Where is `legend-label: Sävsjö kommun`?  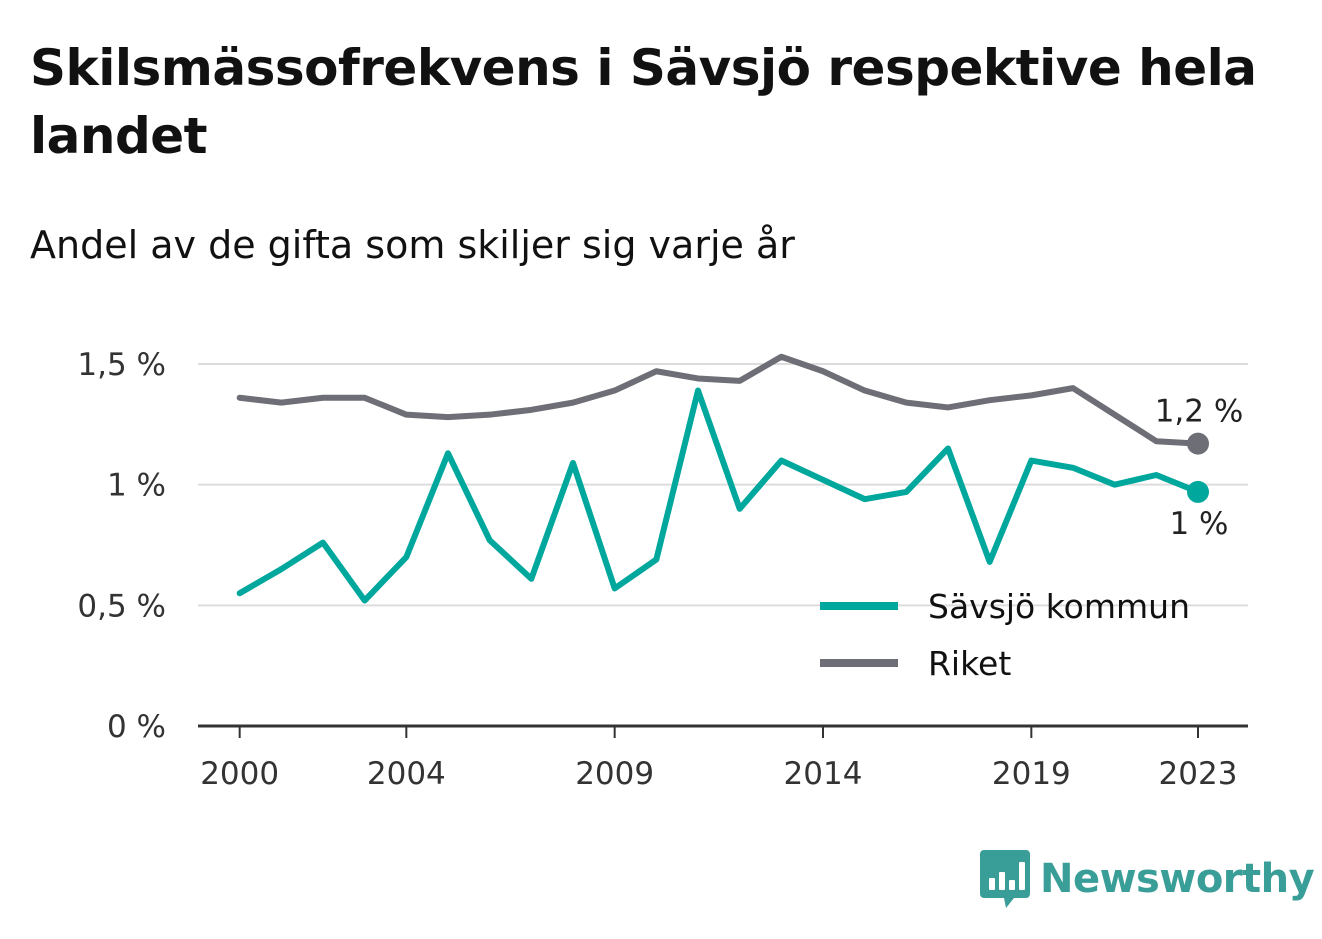
legend-label: Sävsjö kommun is located at coordinates (1059, 606).